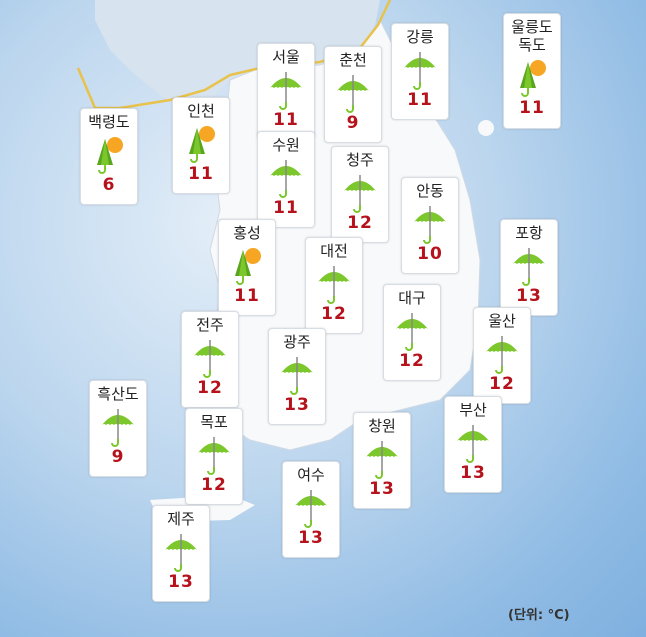 The image size is (646, 637). I want to click on city-card: 대전 12, so click(334, 285).